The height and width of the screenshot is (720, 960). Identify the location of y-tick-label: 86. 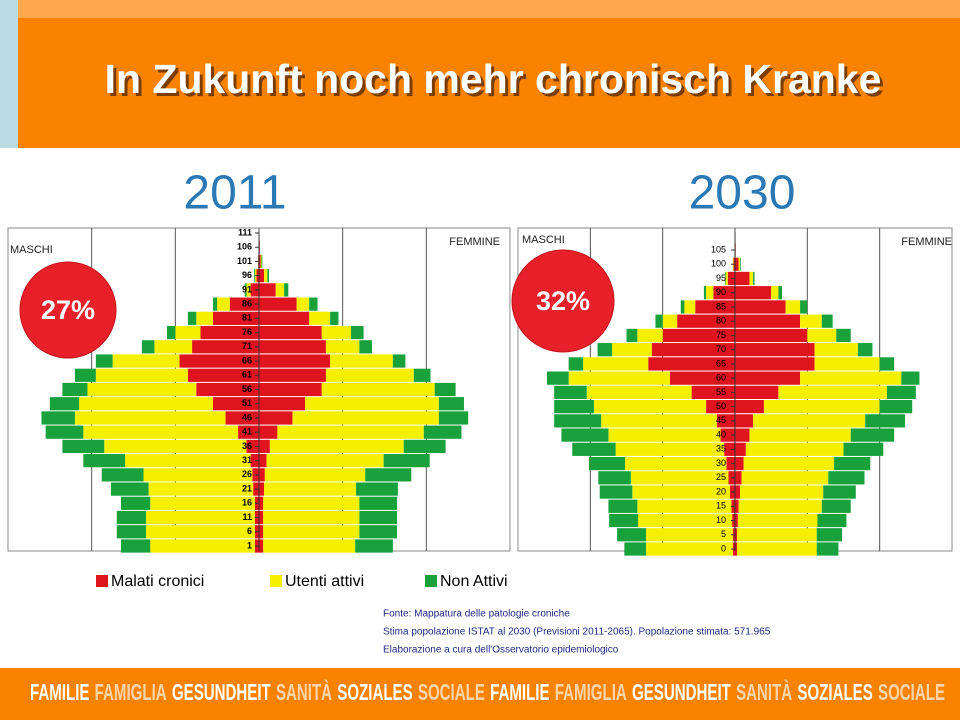
(247, 304).